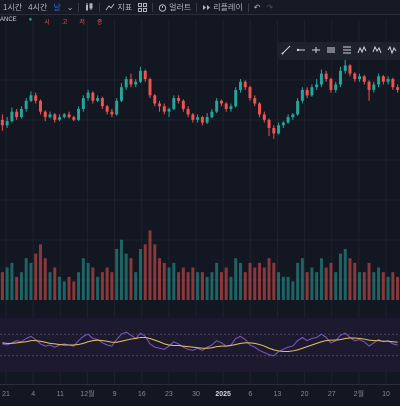 The width and height of the screenshot is (400, 406). I want to click on time-axis-tick-label: 13, so click(278, 394).